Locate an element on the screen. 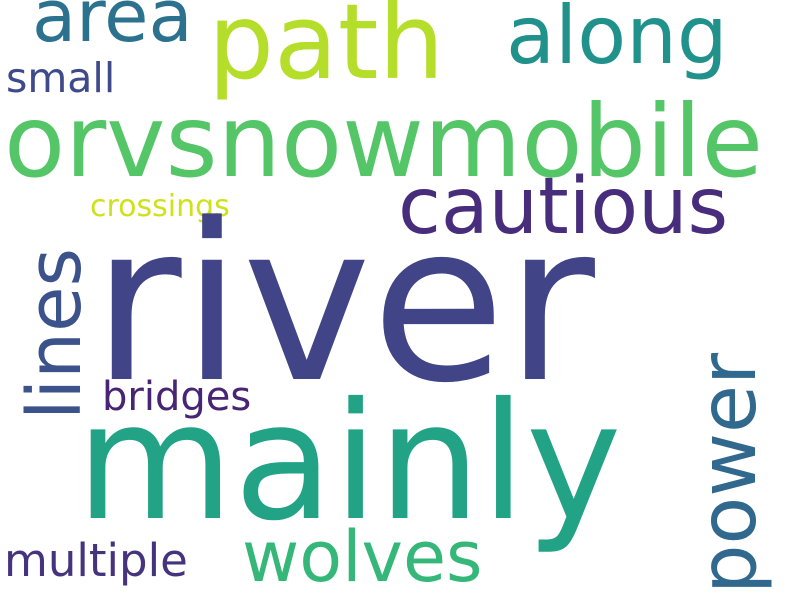  word-small: small is located at coordinates (61, 78).